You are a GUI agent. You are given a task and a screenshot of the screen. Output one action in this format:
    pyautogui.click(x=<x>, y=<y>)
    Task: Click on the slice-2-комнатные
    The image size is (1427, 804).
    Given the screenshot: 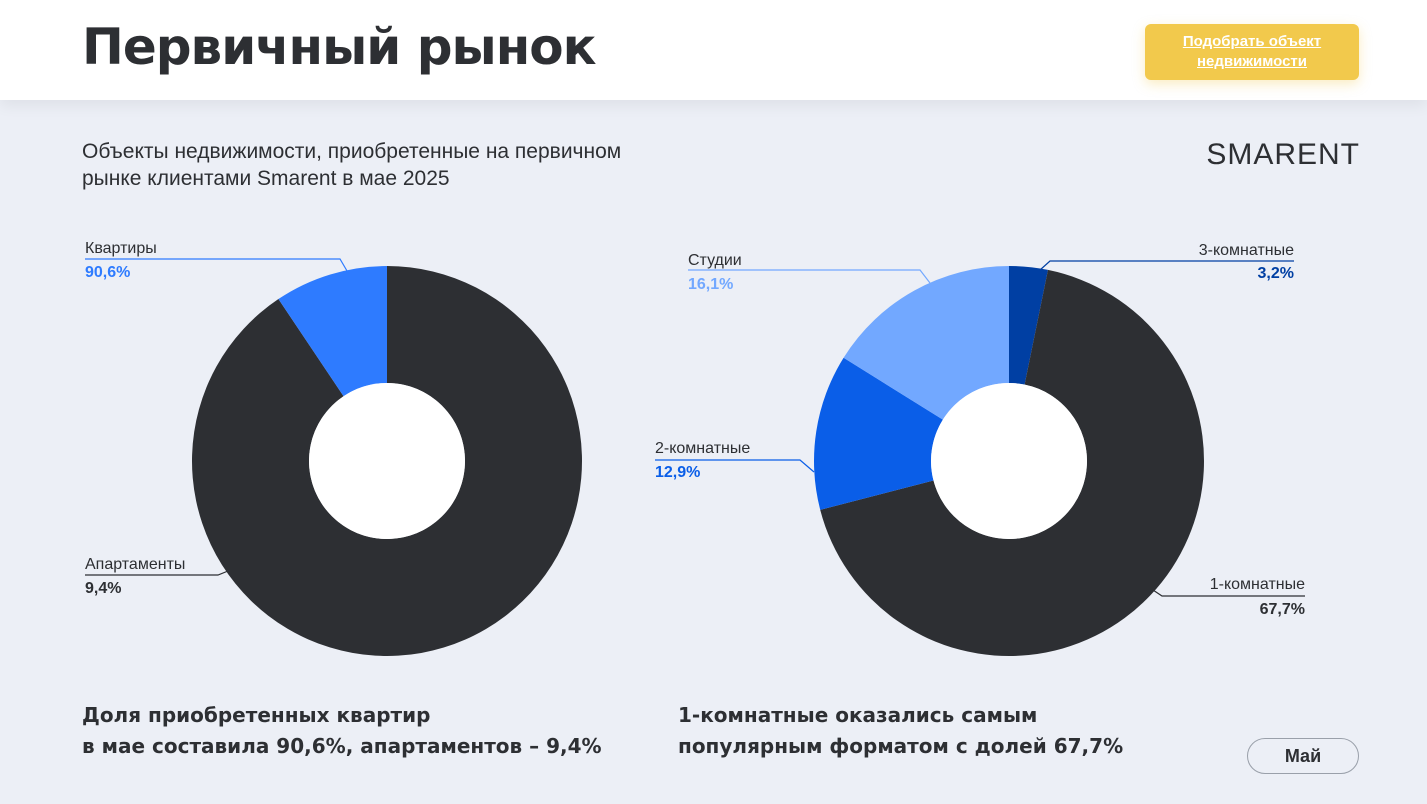 What is the action you would take?
    pyautogui.click(x=878, y=433)
    